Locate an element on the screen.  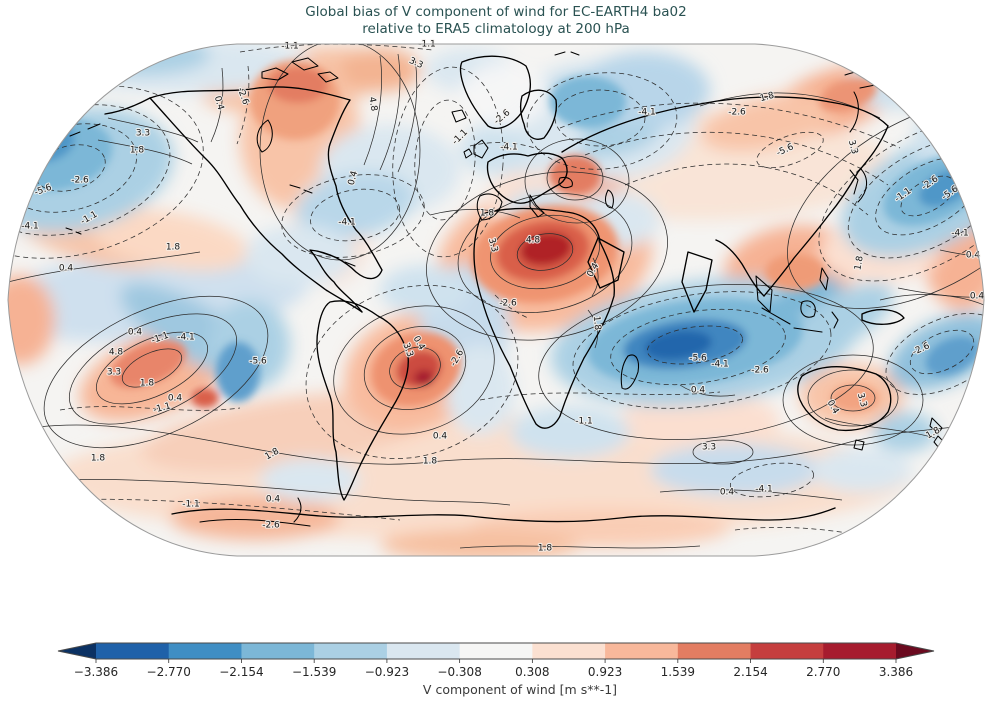
colorbar-extend-left is located at coordinates (77, 651).